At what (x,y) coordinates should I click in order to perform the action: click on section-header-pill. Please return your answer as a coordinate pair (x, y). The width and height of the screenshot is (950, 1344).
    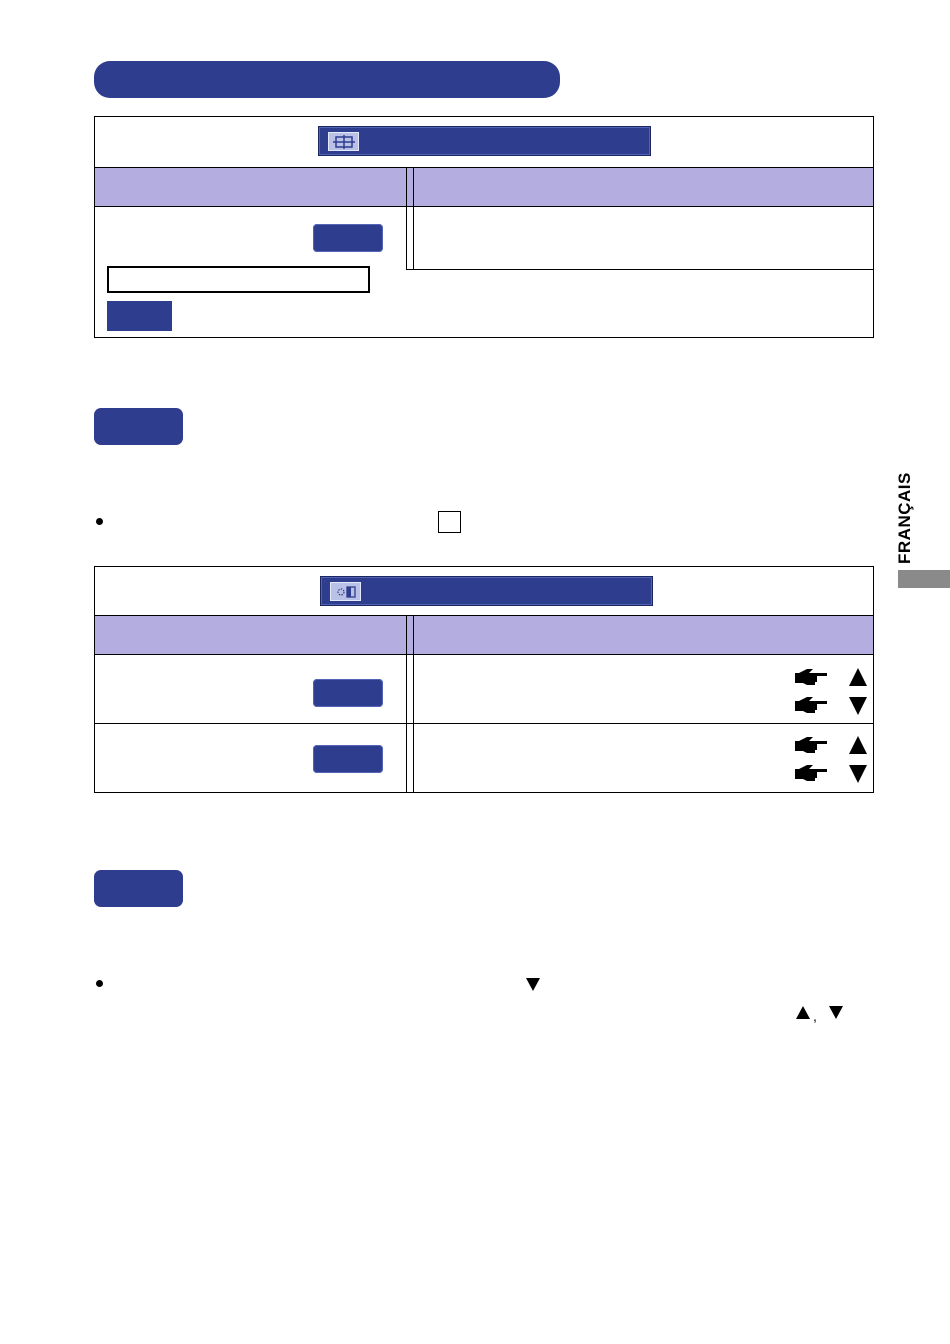
    Looking at the image, I should click on (327, 79).